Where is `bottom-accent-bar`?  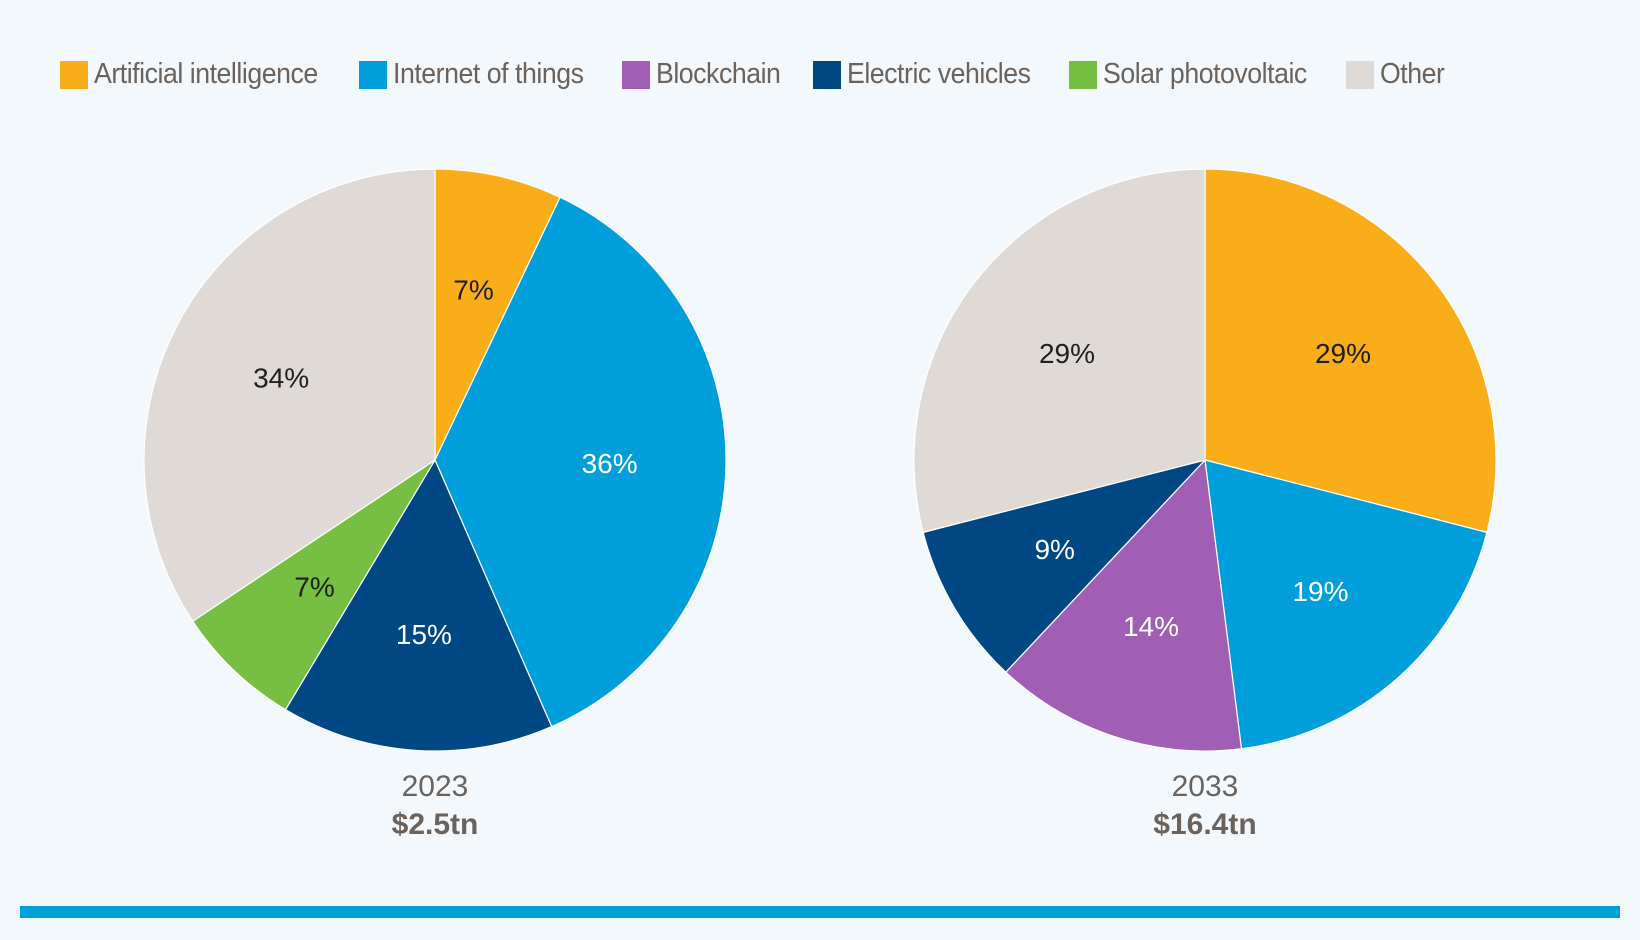
bottom-accent-bar is located at coordinates (820, 912).